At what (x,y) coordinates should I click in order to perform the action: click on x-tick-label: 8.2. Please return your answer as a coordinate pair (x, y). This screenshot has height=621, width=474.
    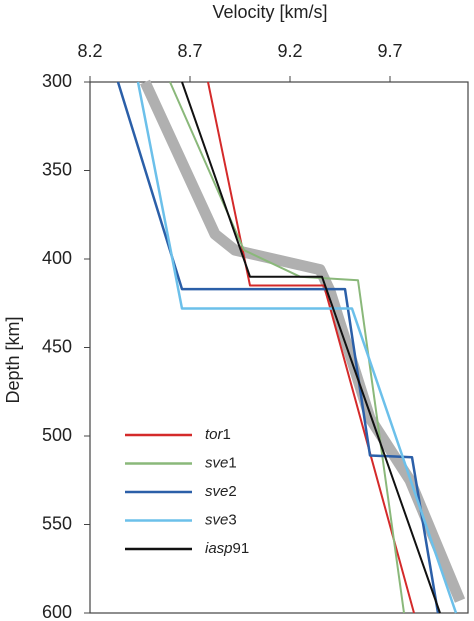
    Looking at the image, I should click on (89, 51).